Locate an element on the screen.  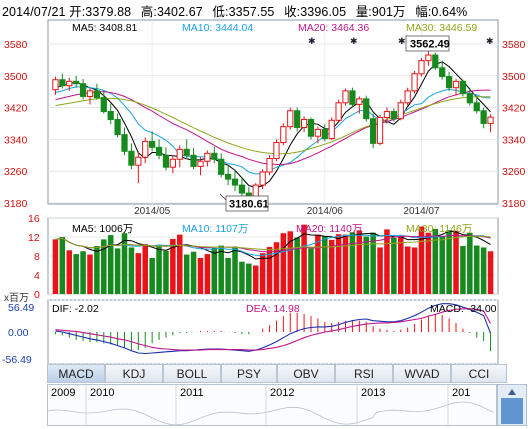
macd-grid is located at coordinates (273, 331).